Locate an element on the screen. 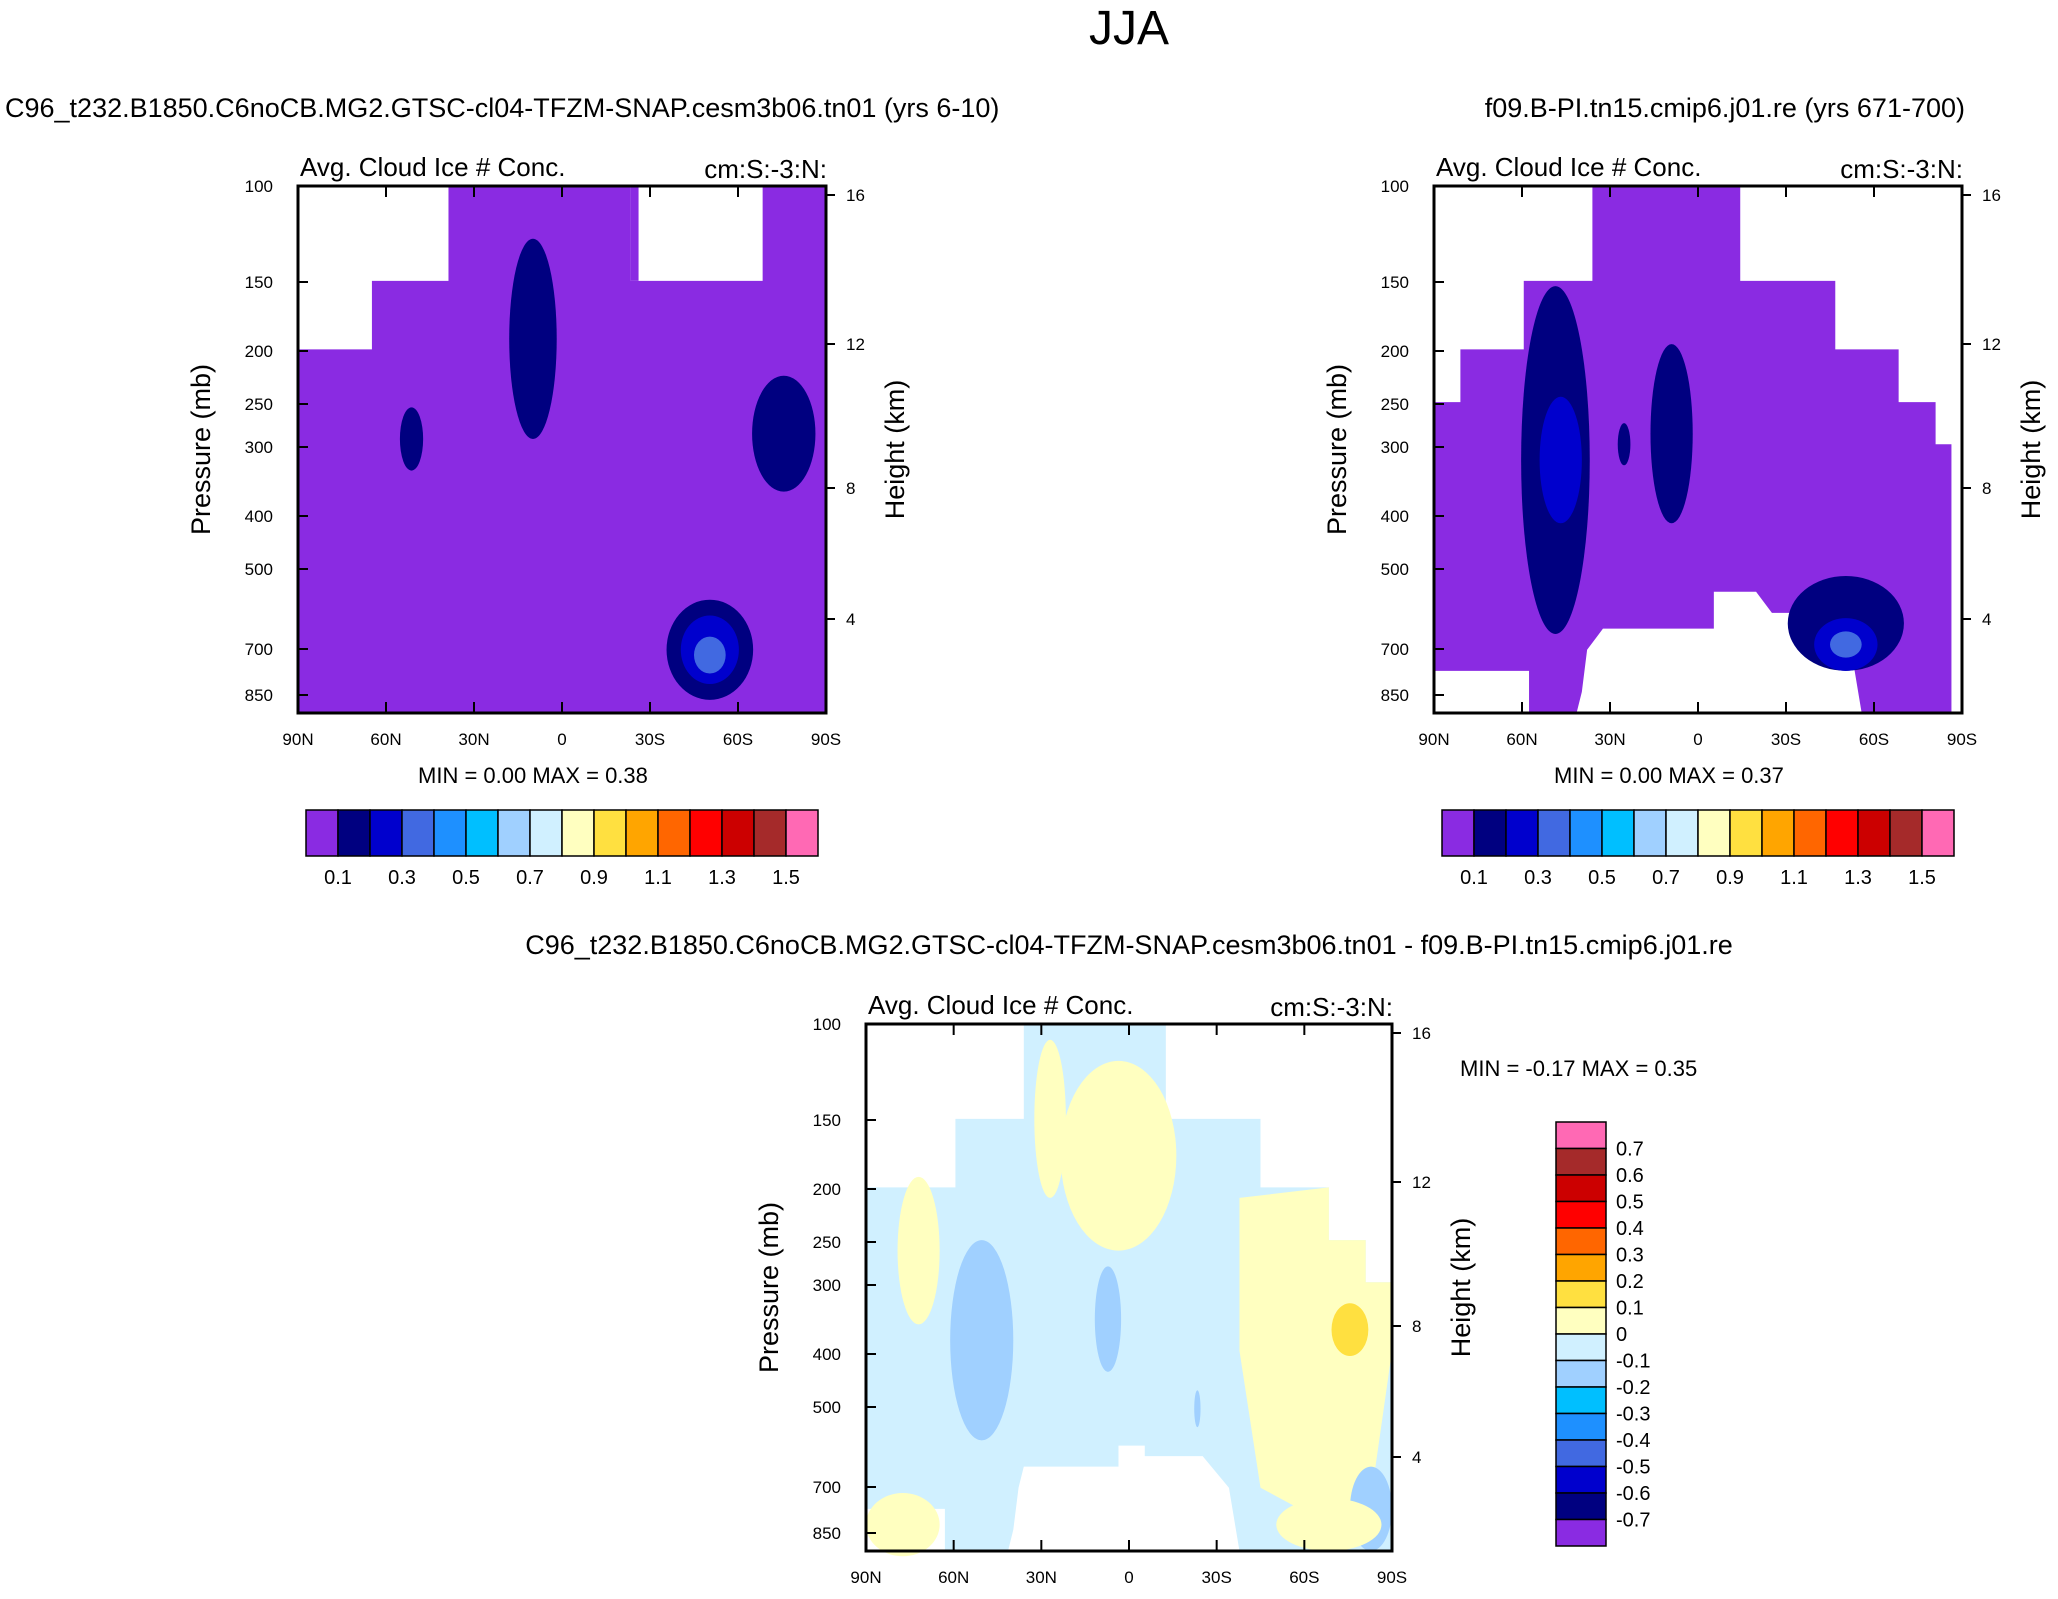 The image size is (2058, 1599). min-max-label: MIN = 0.00 MAX = 0.37 is located at coordinates (1669, 775).